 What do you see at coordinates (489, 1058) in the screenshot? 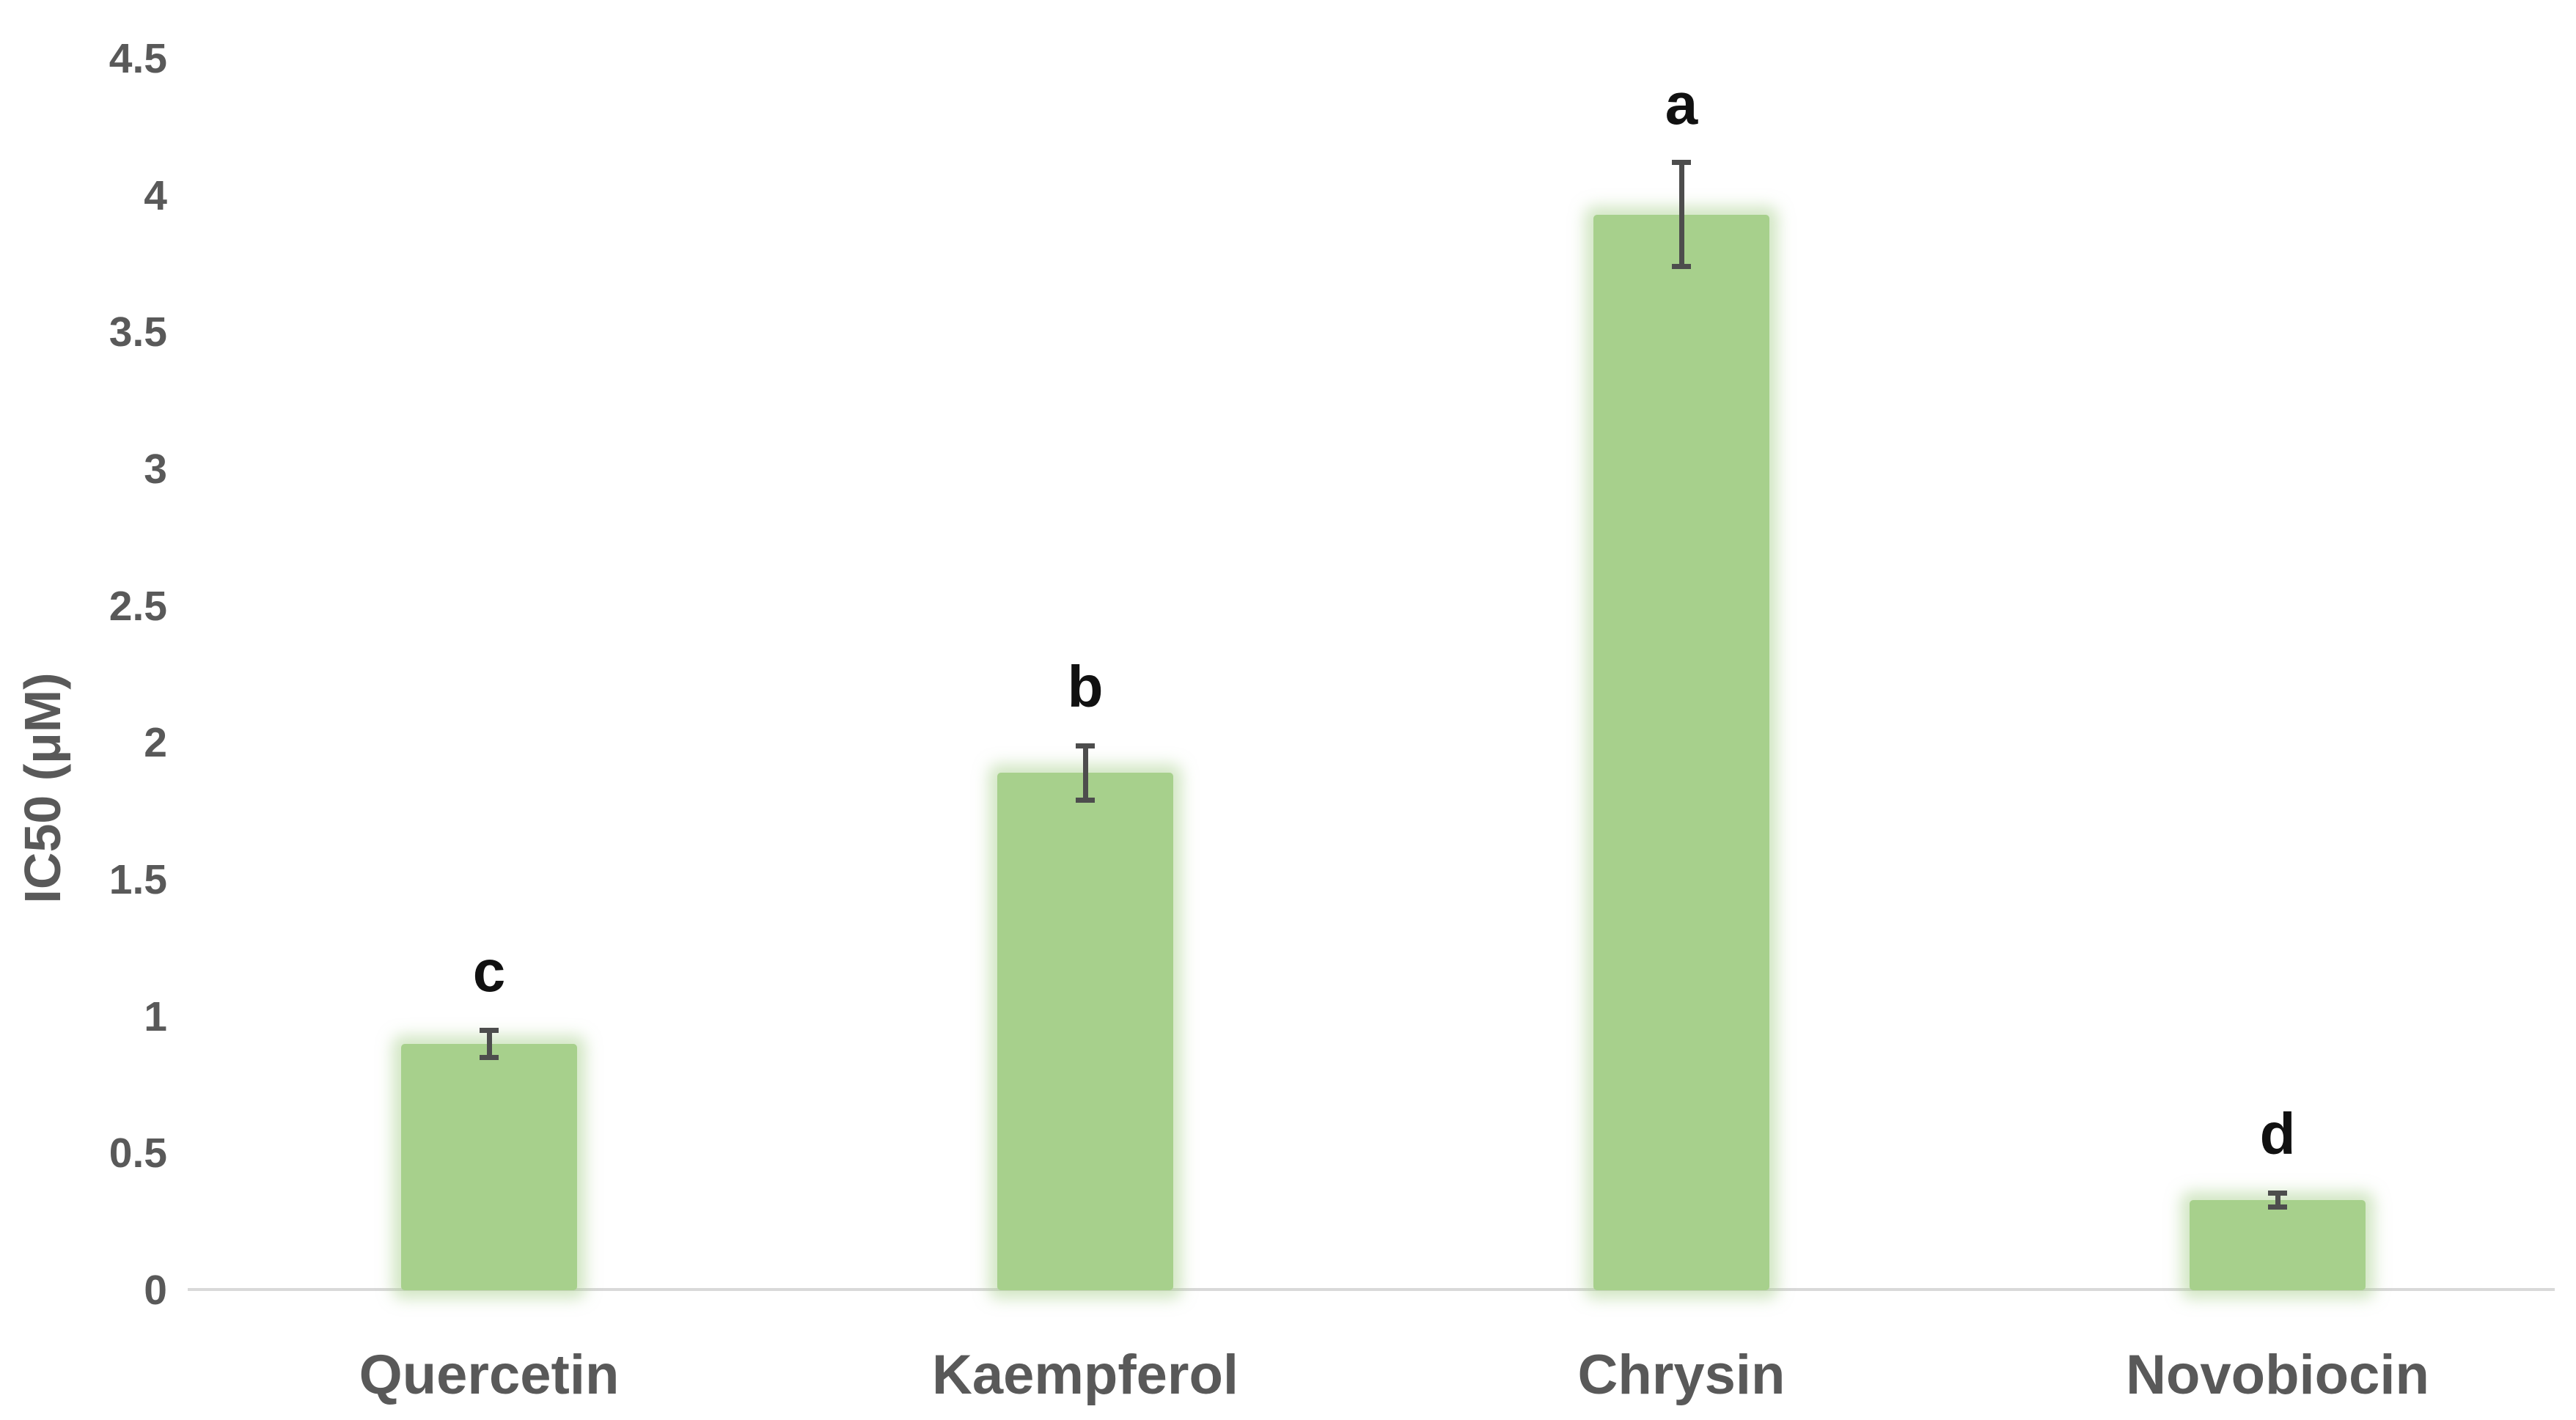
I see `error-bar-bottom-cap-quercetin` at bounding box center [489, 1058].